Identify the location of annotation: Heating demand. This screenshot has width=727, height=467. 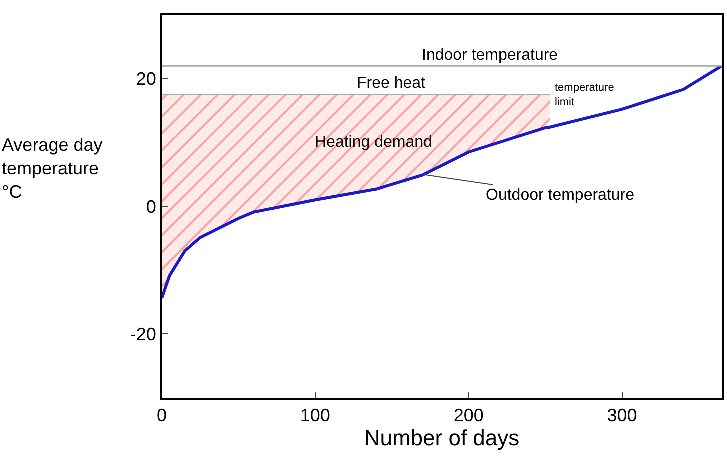
(373, 142).